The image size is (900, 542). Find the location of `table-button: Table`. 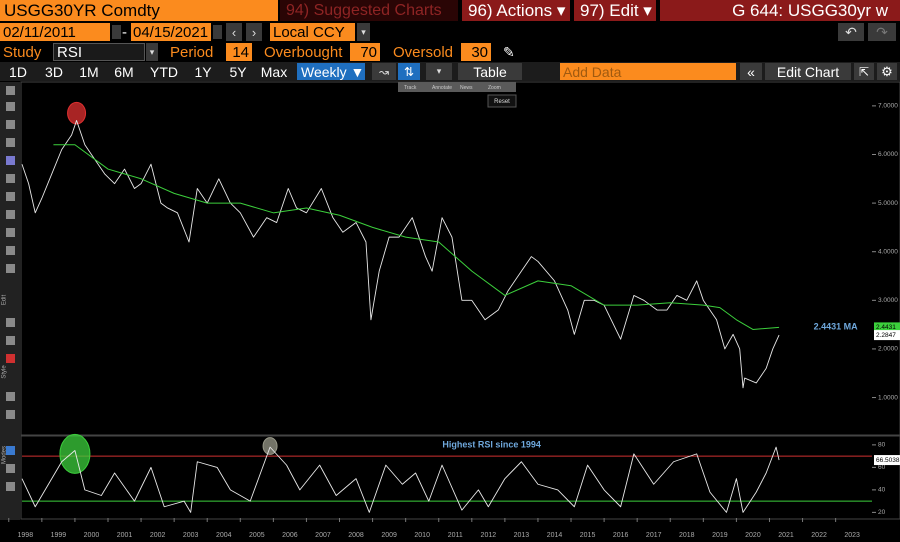

table-button: Table is located at coordinates (490, 71).